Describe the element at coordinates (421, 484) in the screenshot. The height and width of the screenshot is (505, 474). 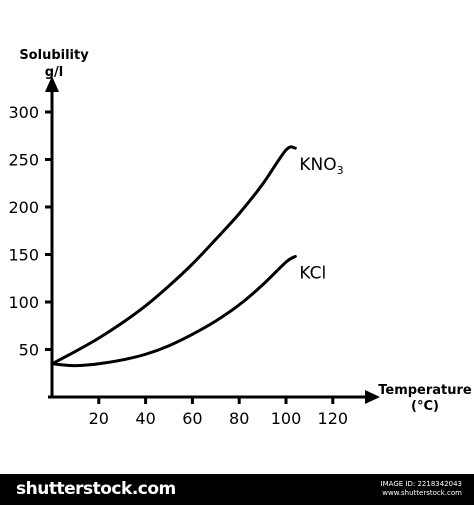
I see `image-id: IMAGE ID: 2218342043` at that location.